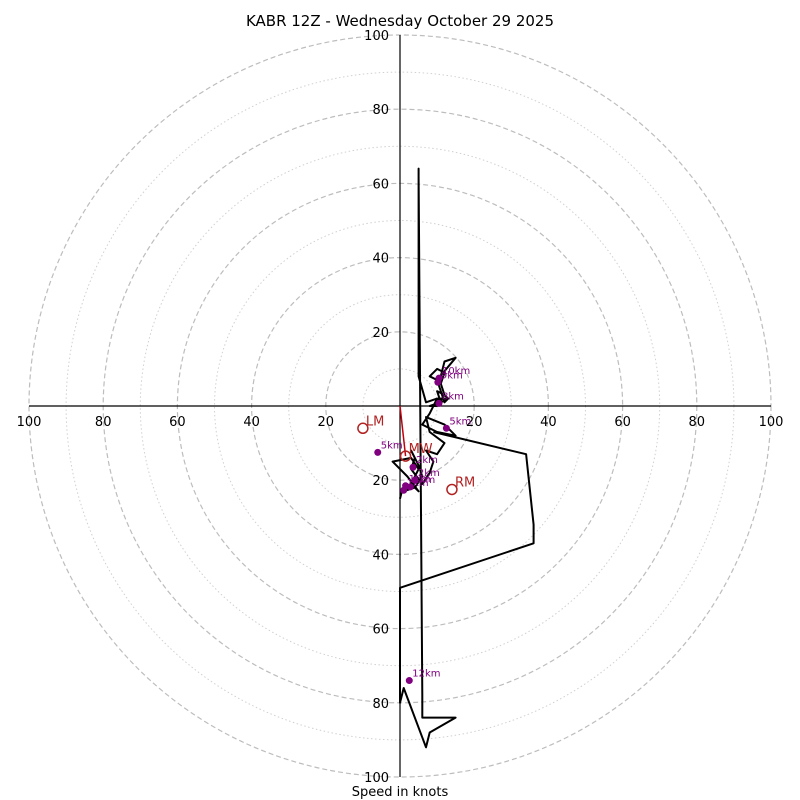  What do you see at coordinates (426, 674) in the screenshot?
I see `height-label-12km: 12km` at bounding box center [426, 674].